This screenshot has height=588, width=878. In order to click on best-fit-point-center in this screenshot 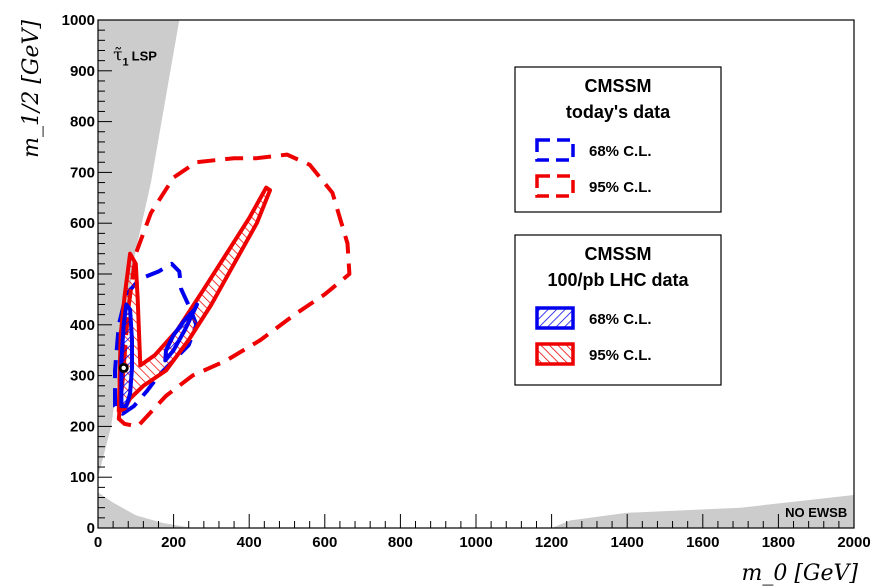, I will do `click(123, 368)`.